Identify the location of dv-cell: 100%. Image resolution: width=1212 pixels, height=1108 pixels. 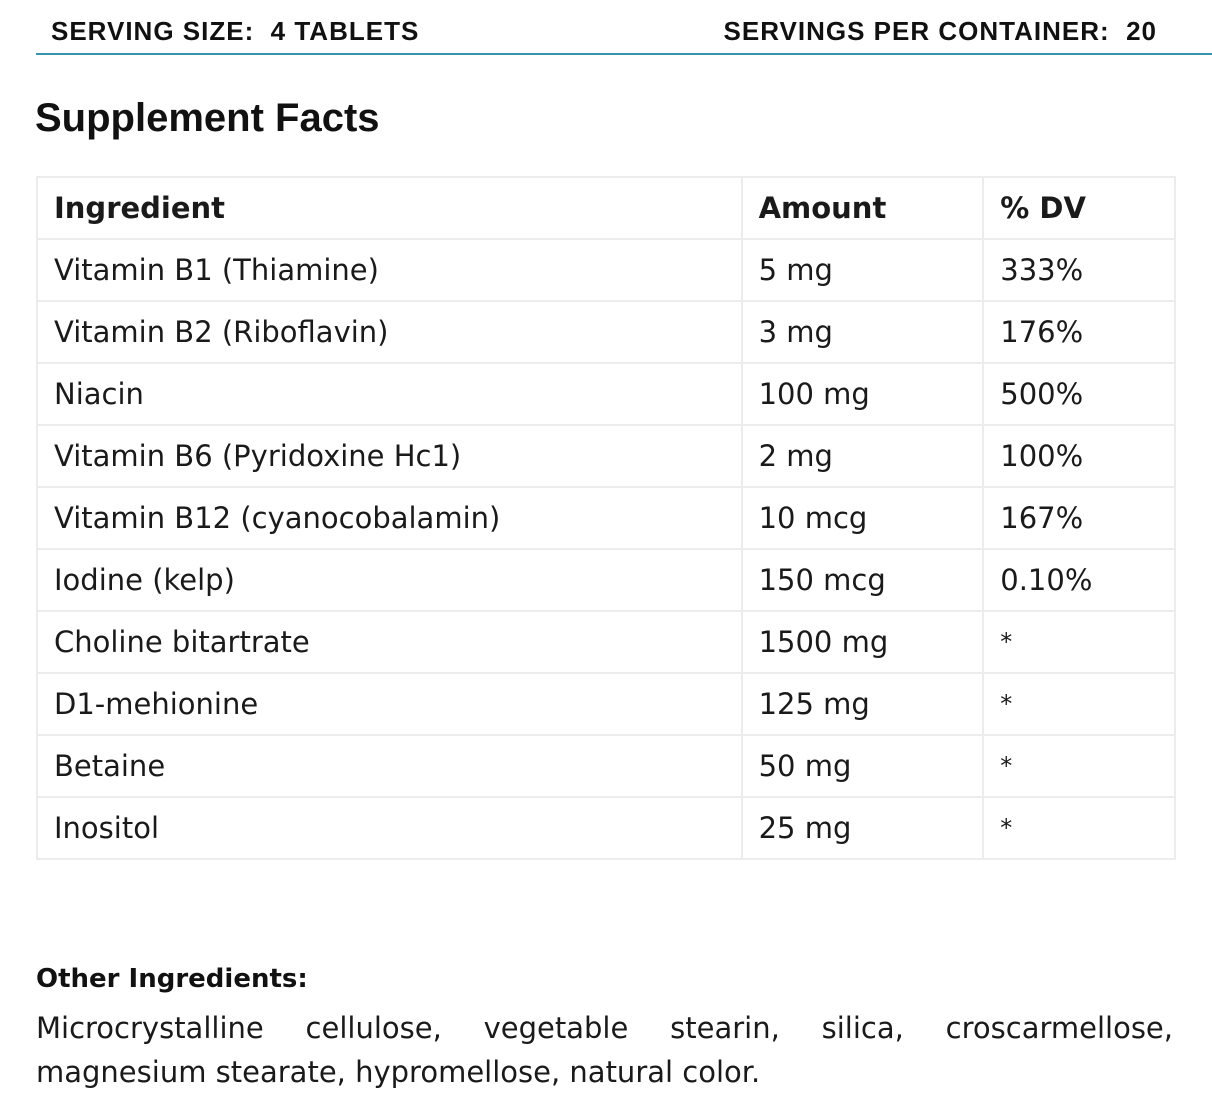
(1079, 456).